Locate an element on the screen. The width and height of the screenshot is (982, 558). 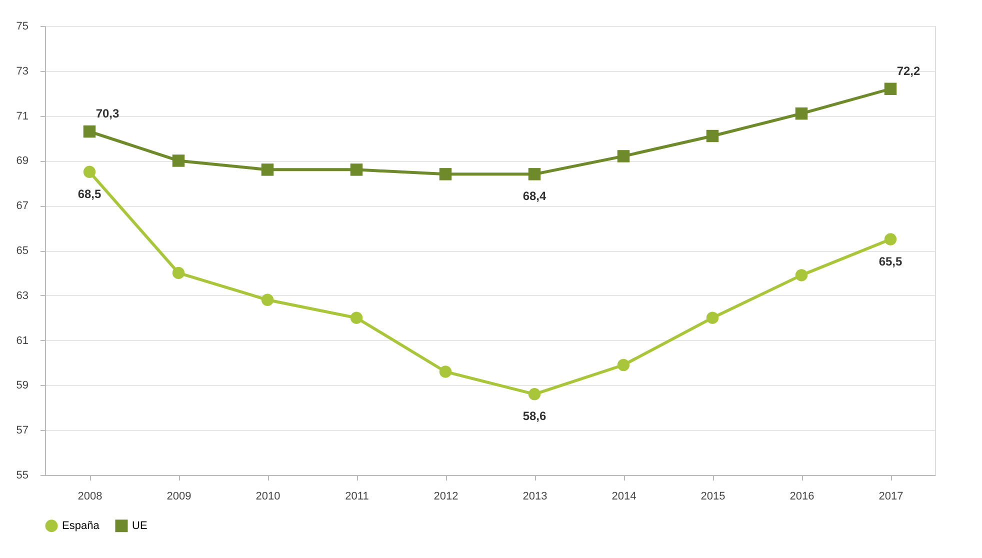
y-tick-label: 67 is located at coordinates (22, 206).